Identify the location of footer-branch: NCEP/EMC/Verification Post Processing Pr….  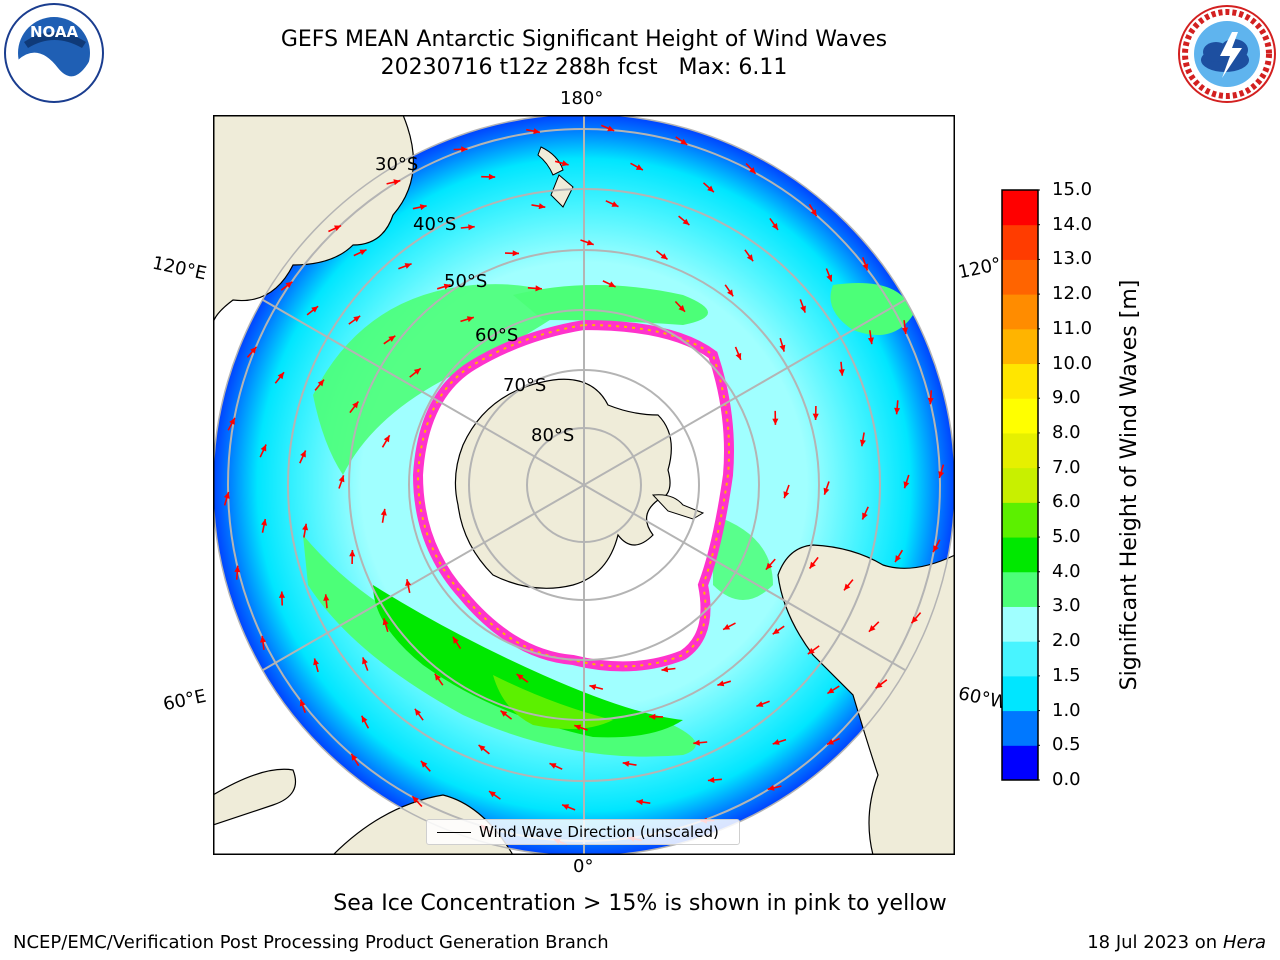
(311, 942).